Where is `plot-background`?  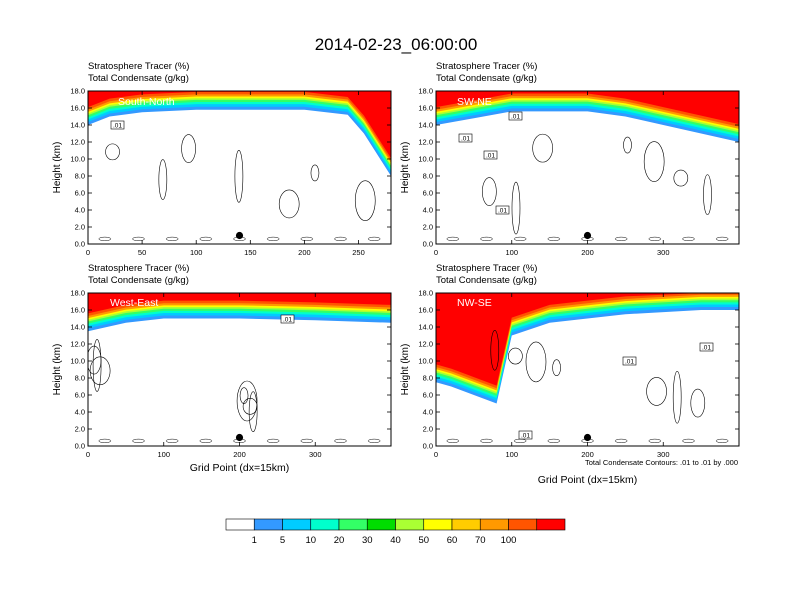
plot-background is located at coordinates (239, 167).